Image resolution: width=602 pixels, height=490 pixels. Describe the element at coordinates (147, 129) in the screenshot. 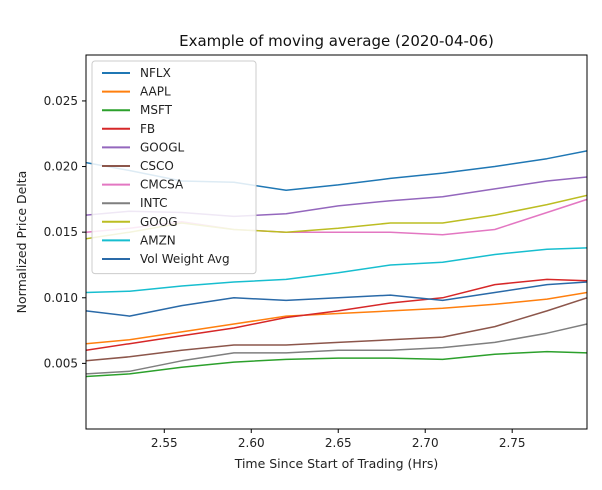

I see `legend-label: FB` at that location.